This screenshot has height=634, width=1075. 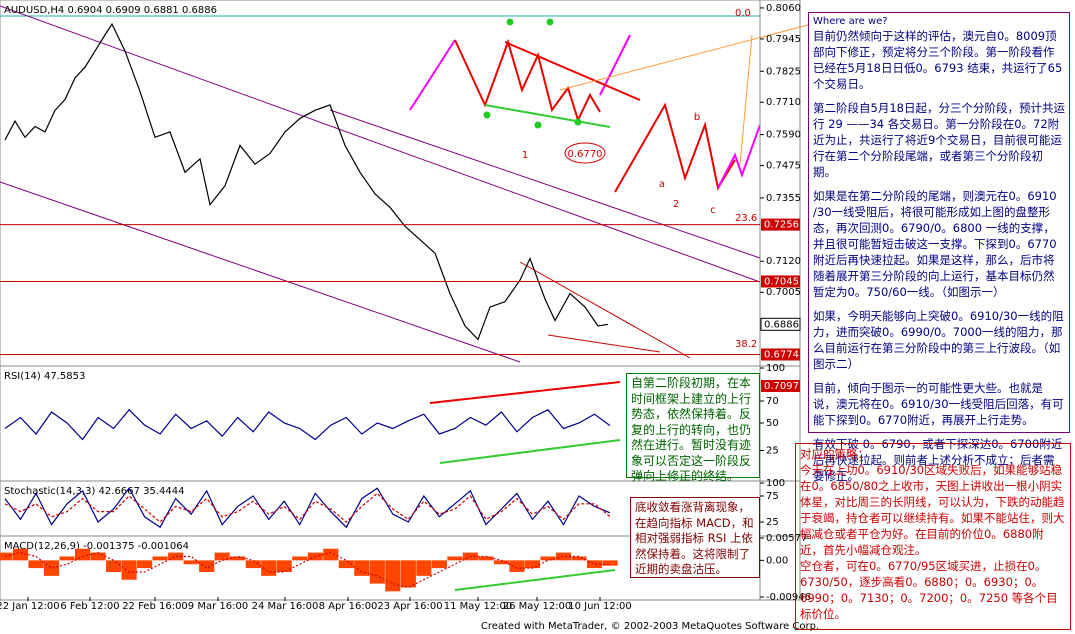 What do you see at coordinates (537, 606) in the screenshot?
I see `x-tick-label: 26 May 12:00` at bounding box center [537, 606].